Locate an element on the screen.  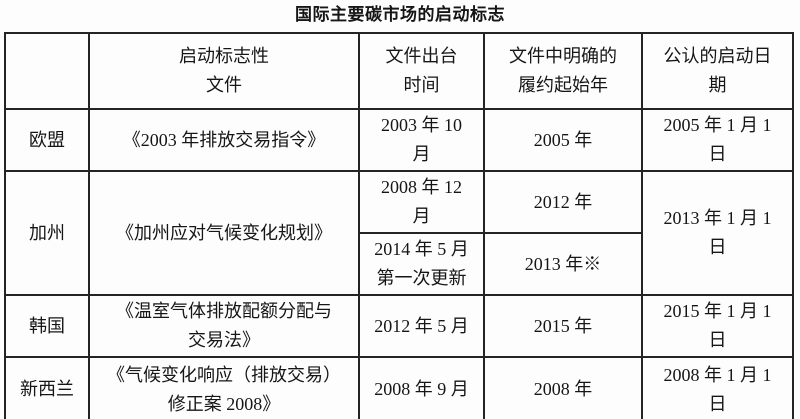
cell-korea-region: 韩国 is located at coordinates (47, 326).